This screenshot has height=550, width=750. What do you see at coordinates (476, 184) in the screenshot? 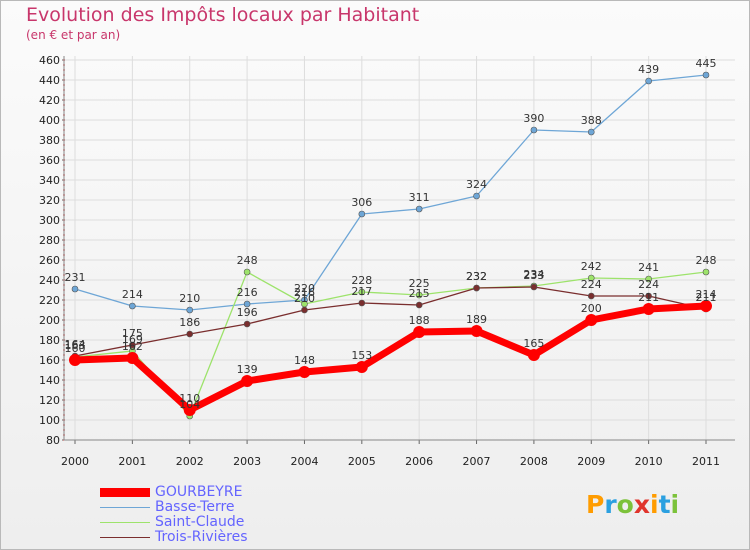
I see `data-label: 324` at bounding box center [476, 184].